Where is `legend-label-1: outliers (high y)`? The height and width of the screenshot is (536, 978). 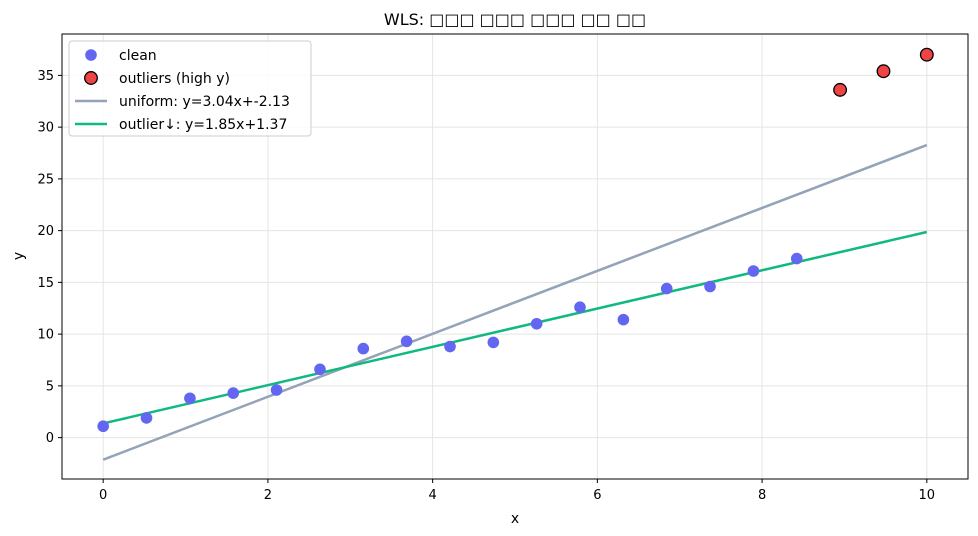 legend-label-1: outliers (high y) is located at coordinates (174, 79).